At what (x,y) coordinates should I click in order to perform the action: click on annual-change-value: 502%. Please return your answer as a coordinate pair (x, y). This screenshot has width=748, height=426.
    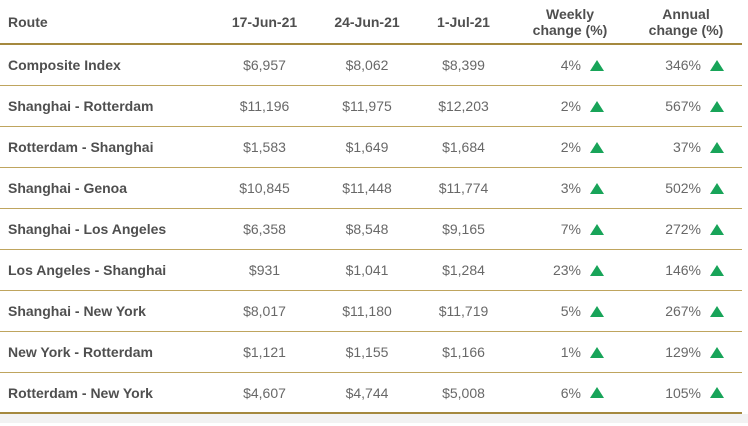
    Looking at the image, I should click on (683, 188).